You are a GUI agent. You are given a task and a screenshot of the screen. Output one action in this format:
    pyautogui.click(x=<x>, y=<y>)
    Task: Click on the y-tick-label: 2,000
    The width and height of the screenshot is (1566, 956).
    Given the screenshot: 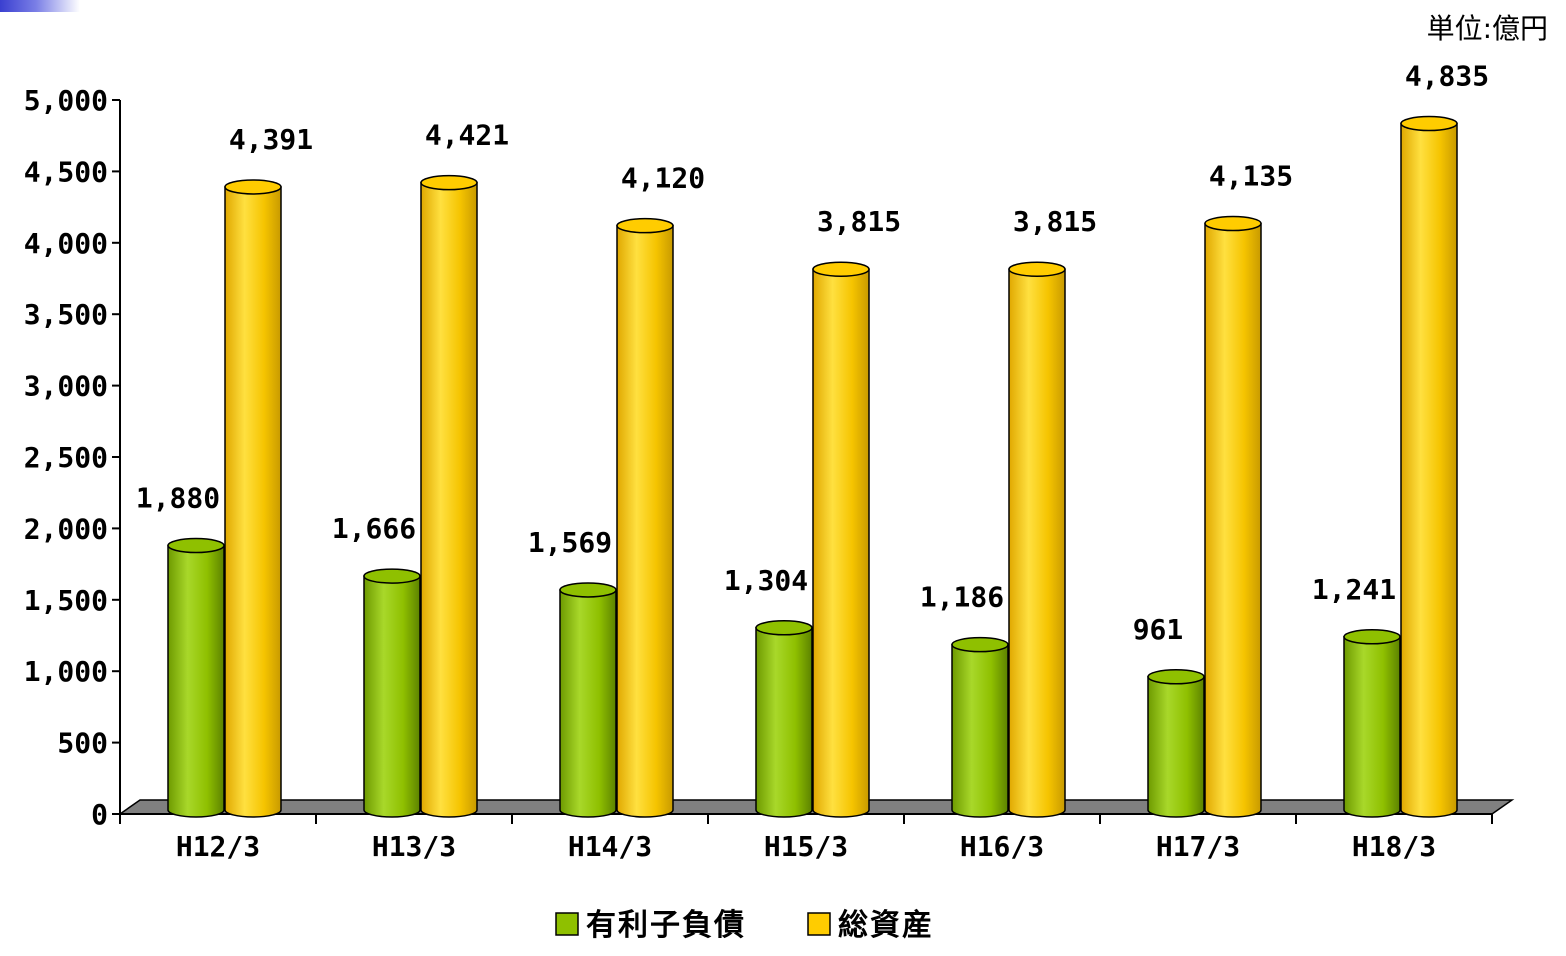 What is the action you would take?
    pyautogui.click(x=66, y=528)
    